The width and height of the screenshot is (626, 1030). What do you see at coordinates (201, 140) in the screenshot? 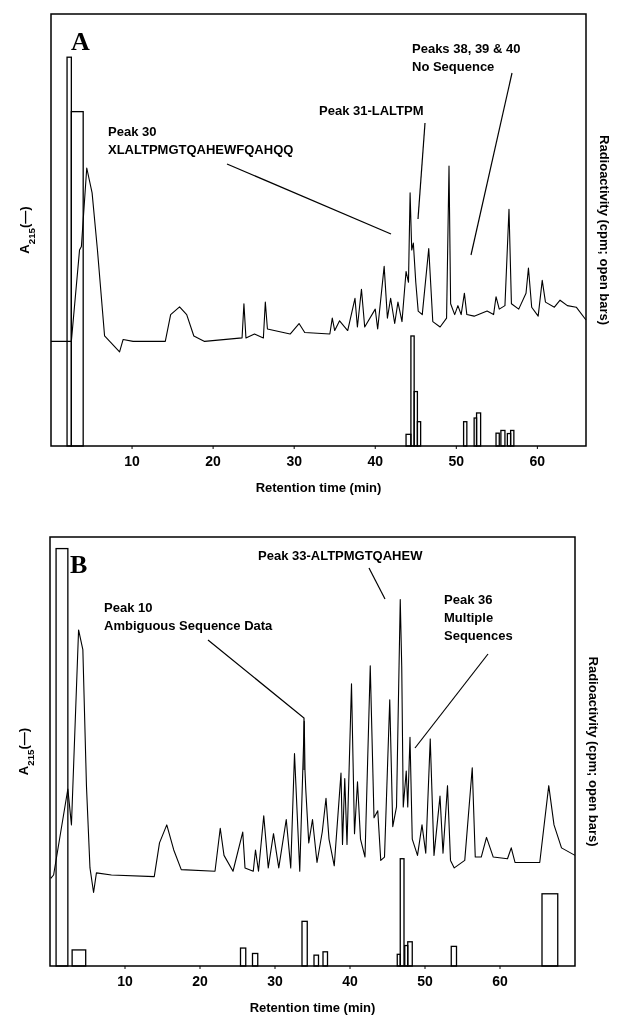
I see `annotation: Peak 30 XLALTPMGTQAHEWFQAHQQ` at bounding box center [201, 140].